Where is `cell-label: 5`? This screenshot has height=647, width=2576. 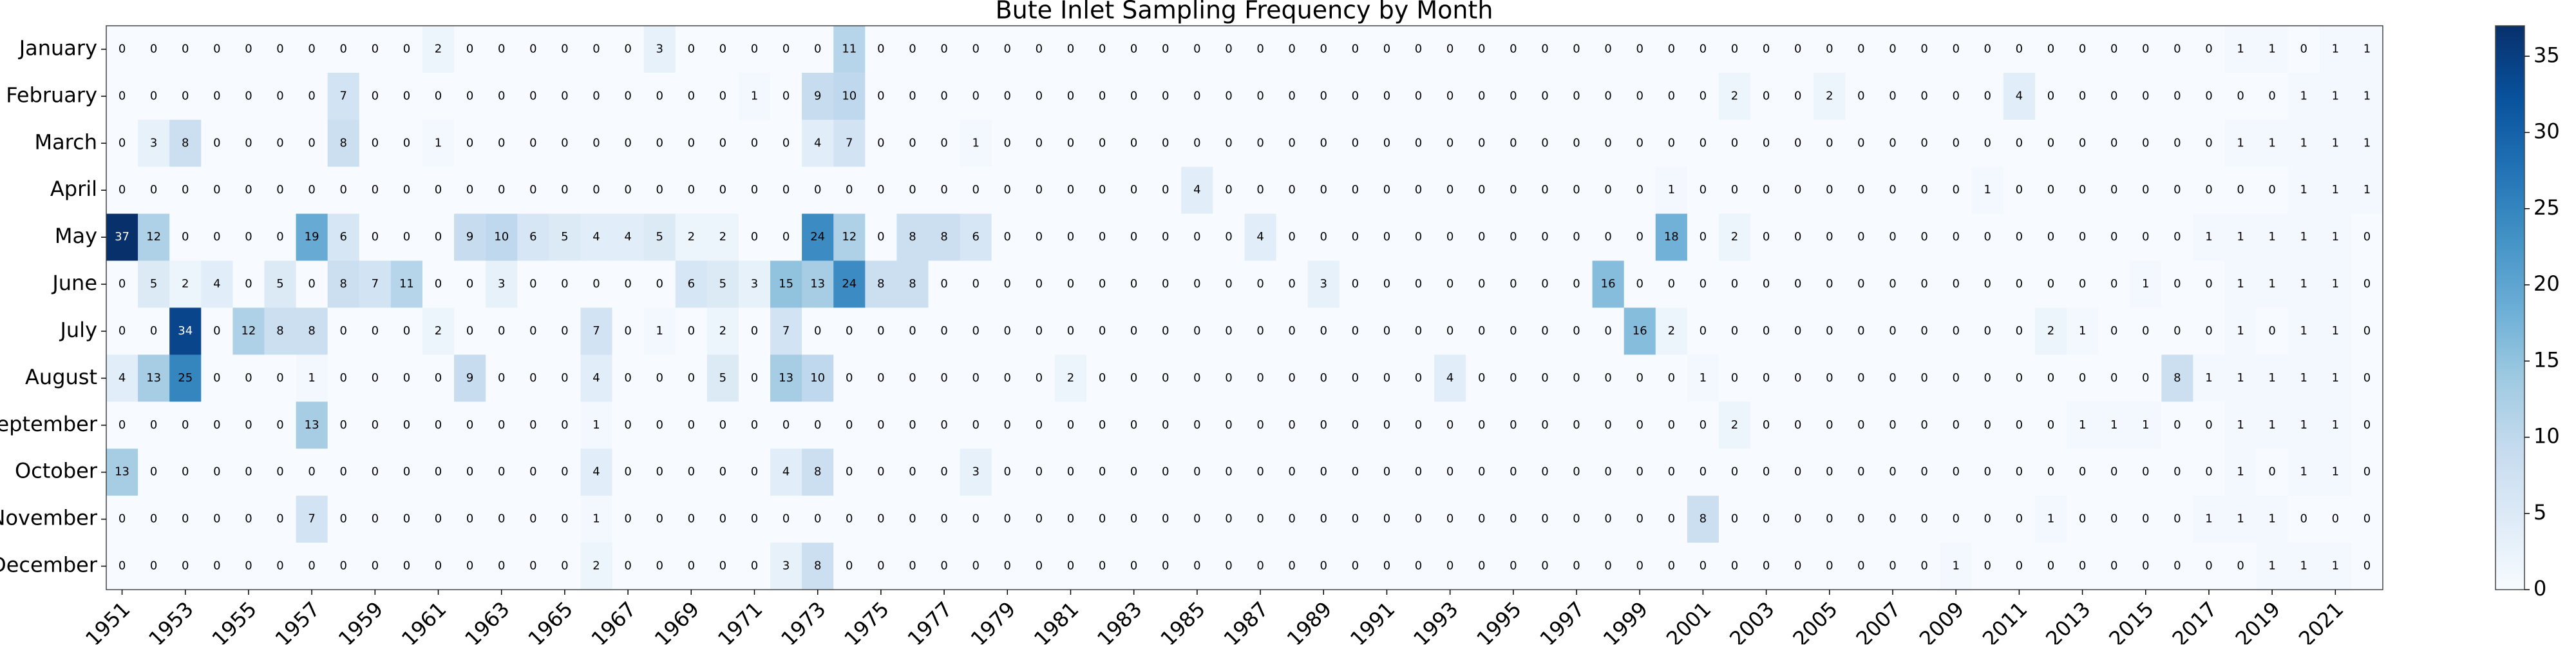 cell-label: 5 is located at coordinates (279, 284).